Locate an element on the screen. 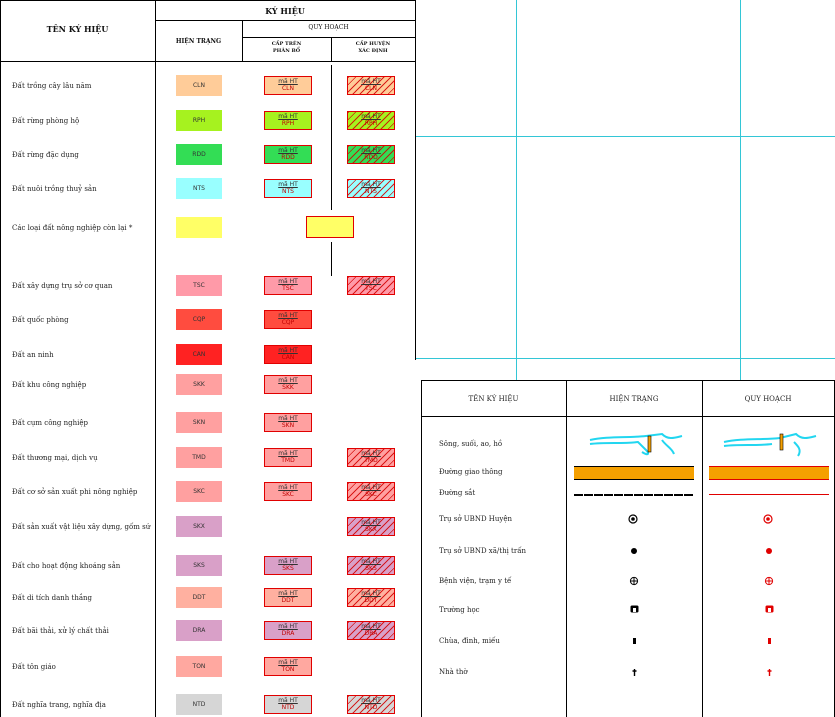 Image resolution: width=835 pixels, height=717 pixels. legend-row-label: Đất di tích danh thắng is located at coordinates (52, 598).